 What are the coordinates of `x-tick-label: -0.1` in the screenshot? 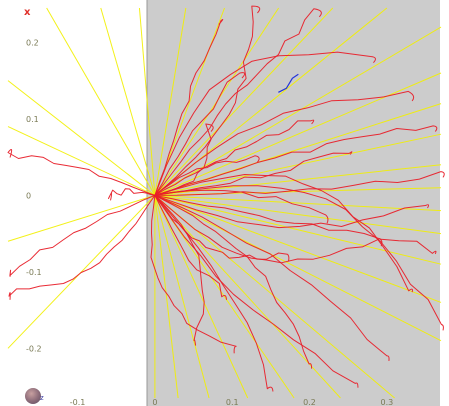 It's located at (78, 402).